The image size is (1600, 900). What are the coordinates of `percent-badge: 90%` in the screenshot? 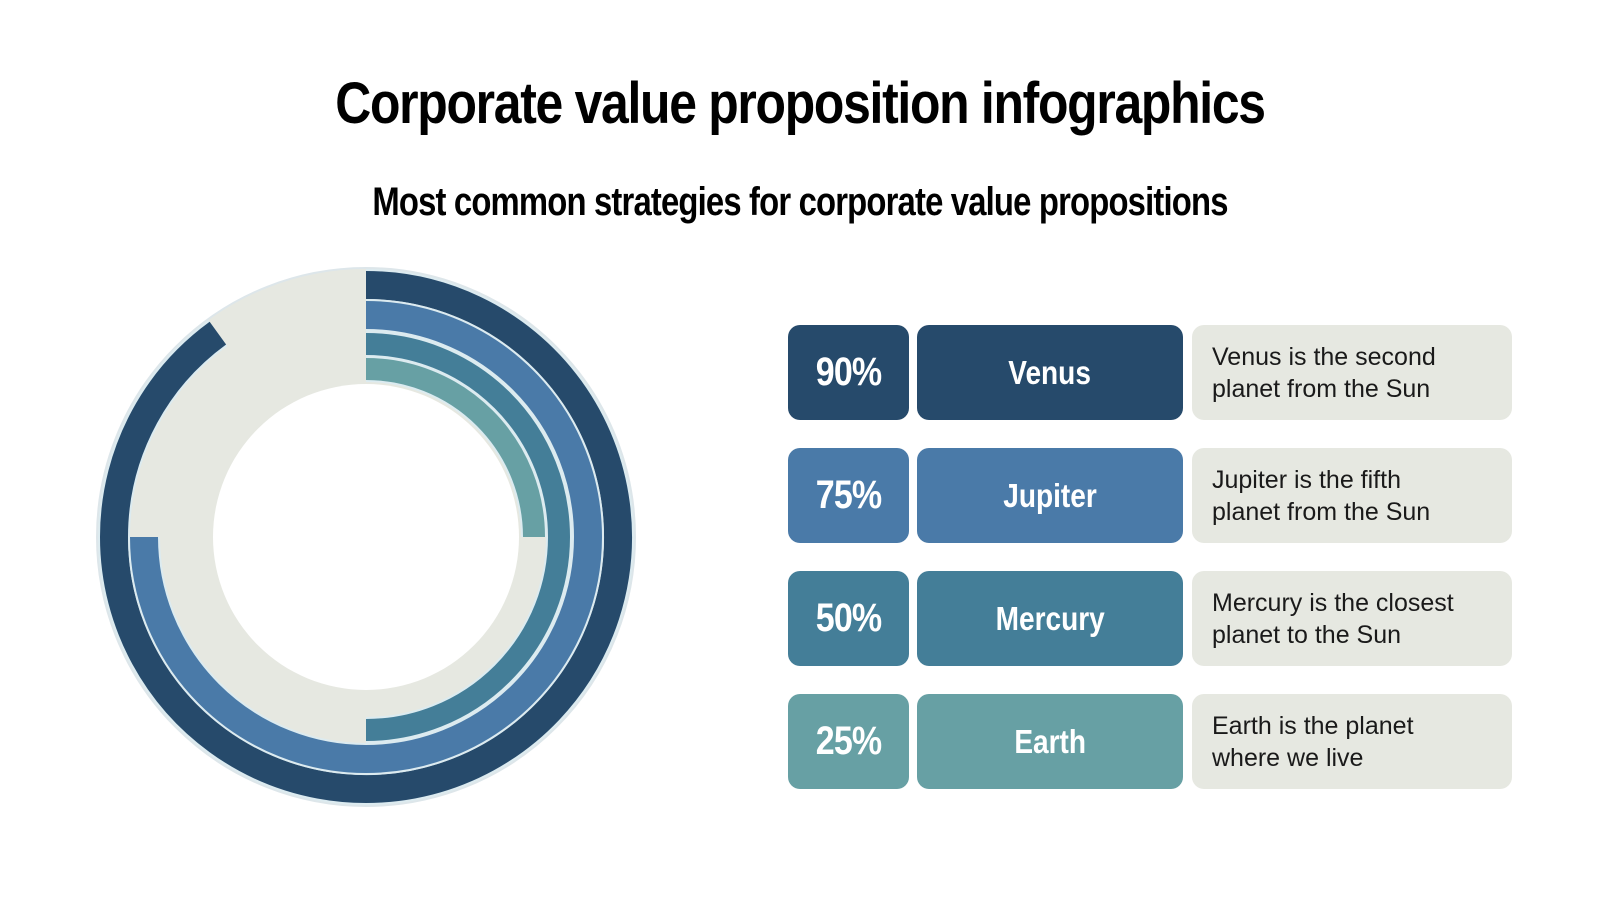 It's located at (848, 372).